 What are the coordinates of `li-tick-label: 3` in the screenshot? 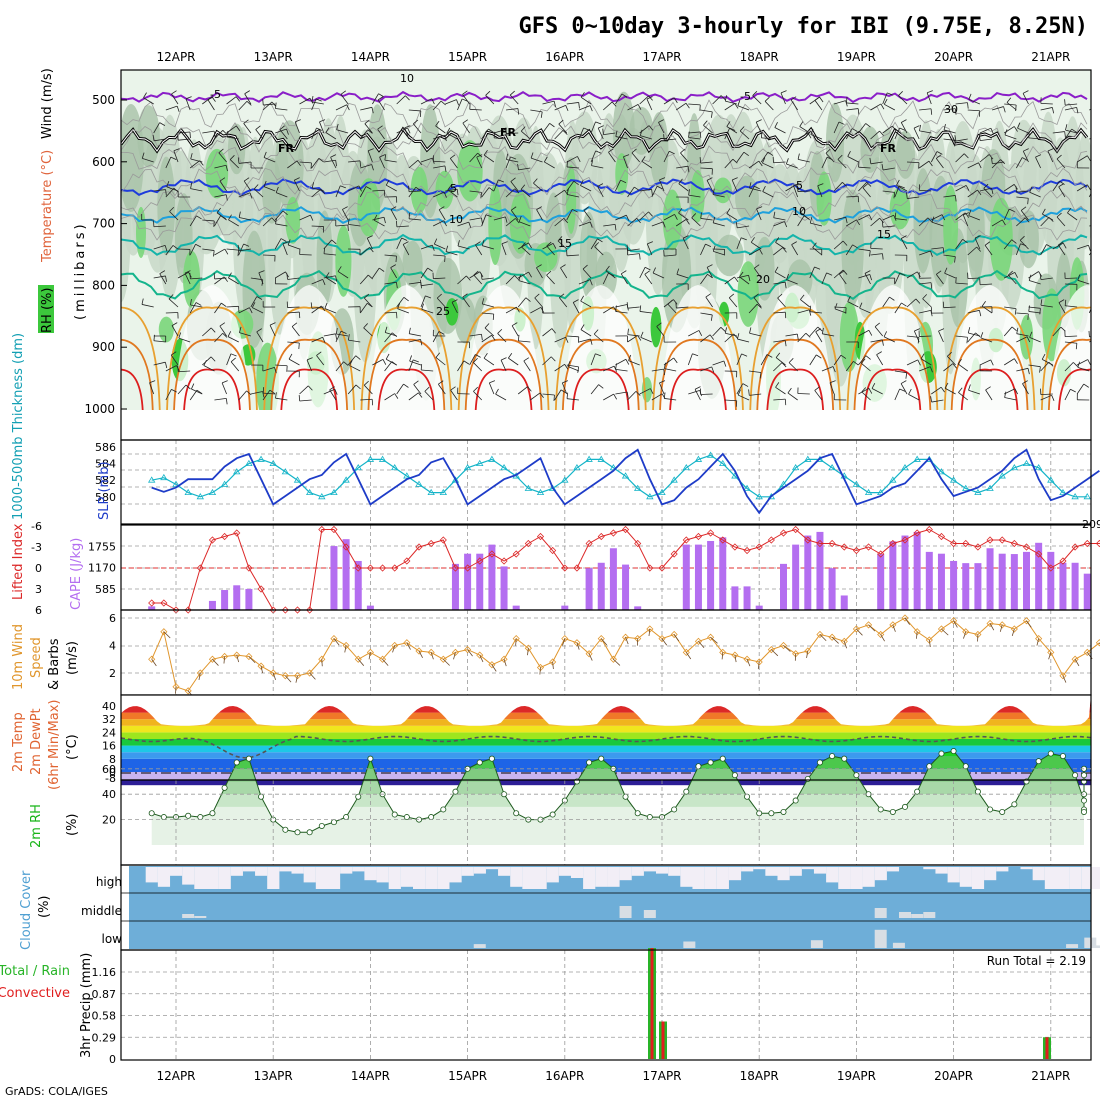 It's located at (38, 589).